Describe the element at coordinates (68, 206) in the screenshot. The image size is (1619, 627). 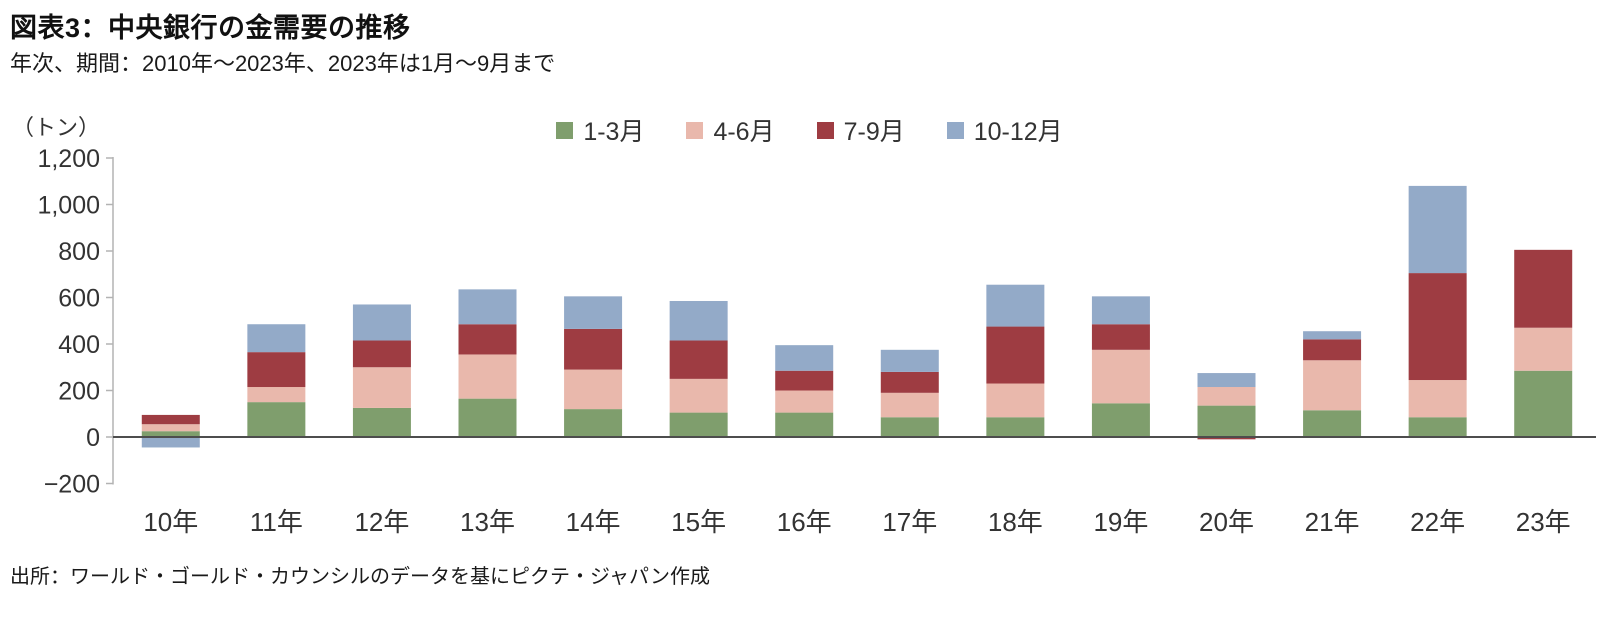
I see `y-tick-label: 1,000` at that location.